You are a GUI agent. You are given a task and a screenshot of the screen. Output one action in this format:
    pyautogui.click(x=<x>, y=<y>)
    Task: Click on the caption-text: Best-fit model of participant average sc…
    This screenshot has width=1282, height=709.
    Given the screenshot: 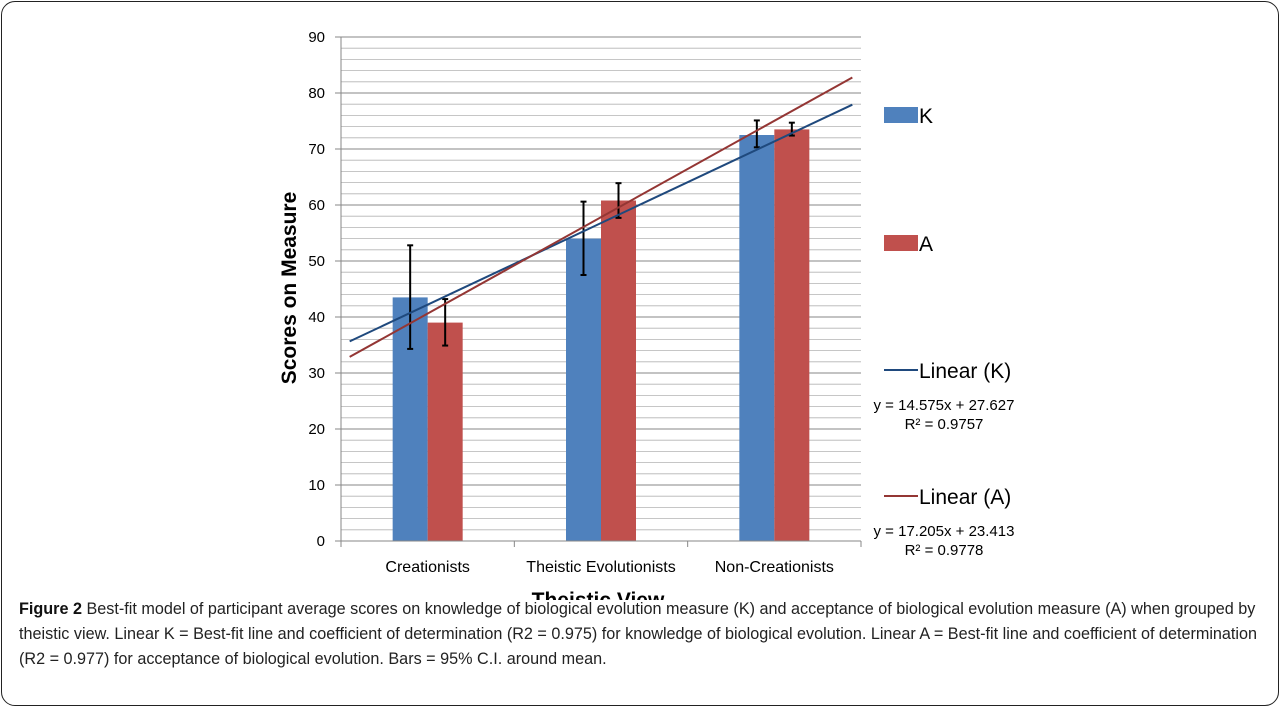 What is the action you would take?
    pyautogui.click(x=638, y=634)
    